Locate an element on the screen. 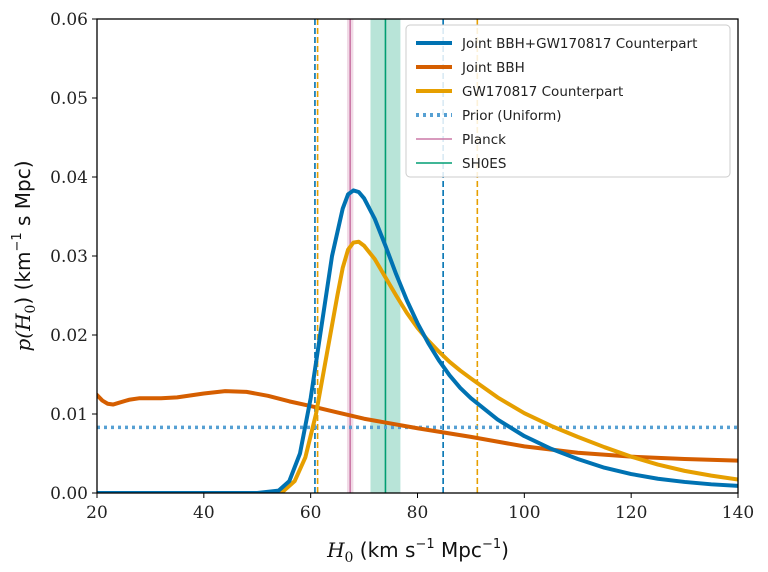 This screenshot has width=768, height=572. reference-bands is located at coordinates (373, 256).